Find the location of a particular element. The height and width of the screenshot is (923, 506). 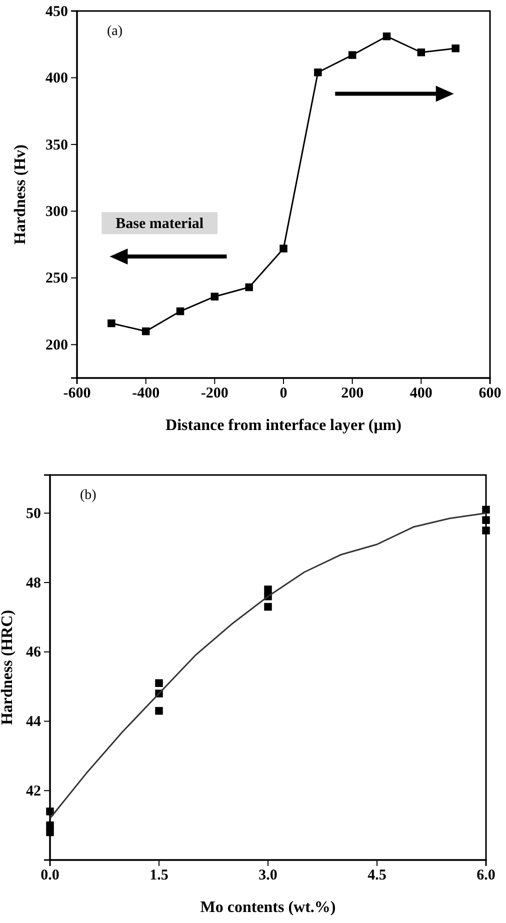

y-tick-label: 50 is located at coordinates (33, 514).